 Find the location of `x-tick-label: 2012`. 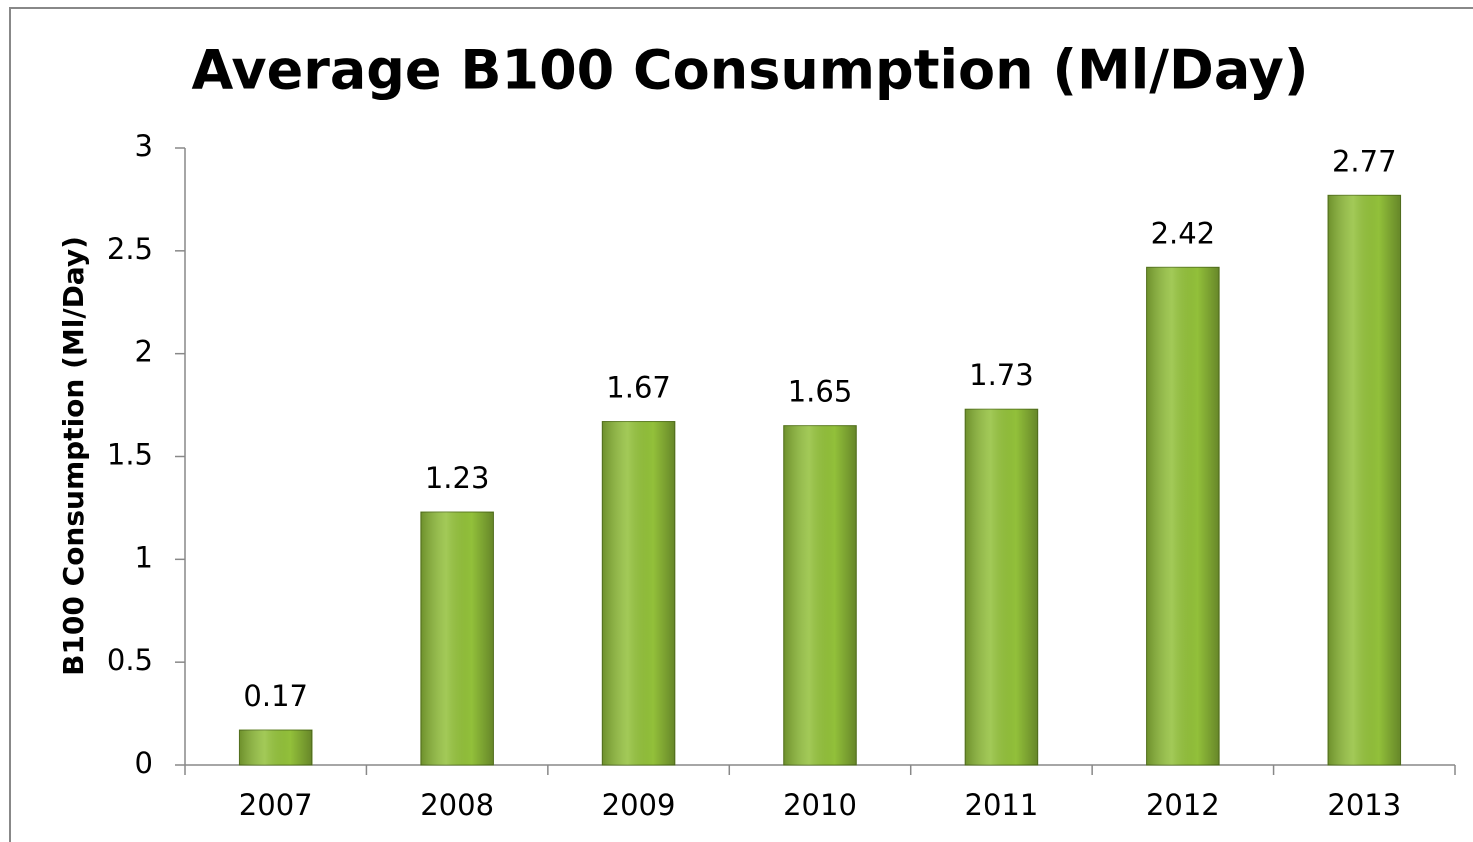

x-tick-label: 2012 is located at coordinates (1183, 805).